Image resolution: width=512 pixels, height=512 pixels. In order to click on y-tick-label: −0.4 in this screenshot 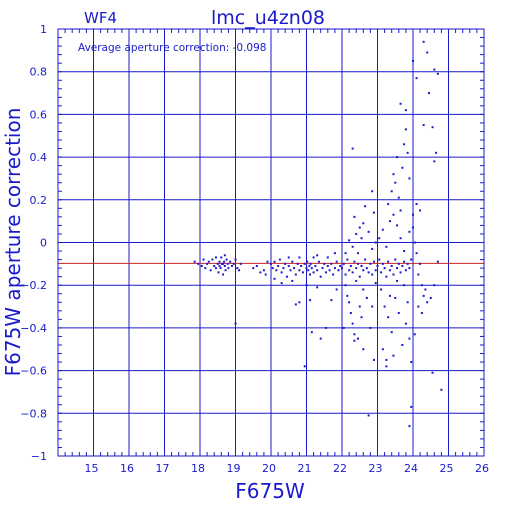, I will do `click(33, 328)`.